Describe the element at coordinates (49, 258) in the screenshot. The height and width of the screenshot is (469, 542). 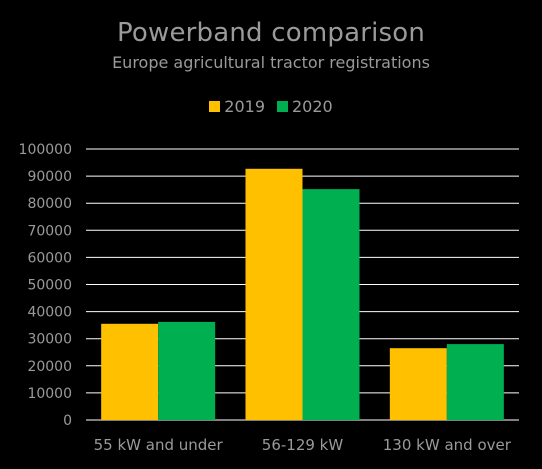
I see `y-tick-label: 60000` at that location.